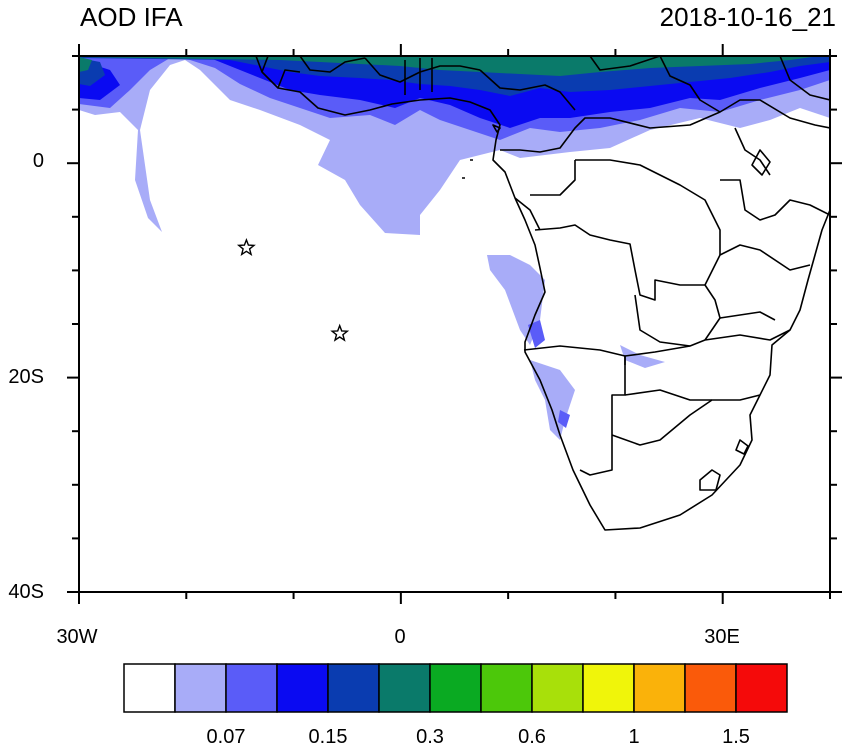 The image size is (850, 748). What do you see at coordinates (226, 737) in the screenshot?
I see `colorbar-label: 0.07` at bounding box center [226, 737].